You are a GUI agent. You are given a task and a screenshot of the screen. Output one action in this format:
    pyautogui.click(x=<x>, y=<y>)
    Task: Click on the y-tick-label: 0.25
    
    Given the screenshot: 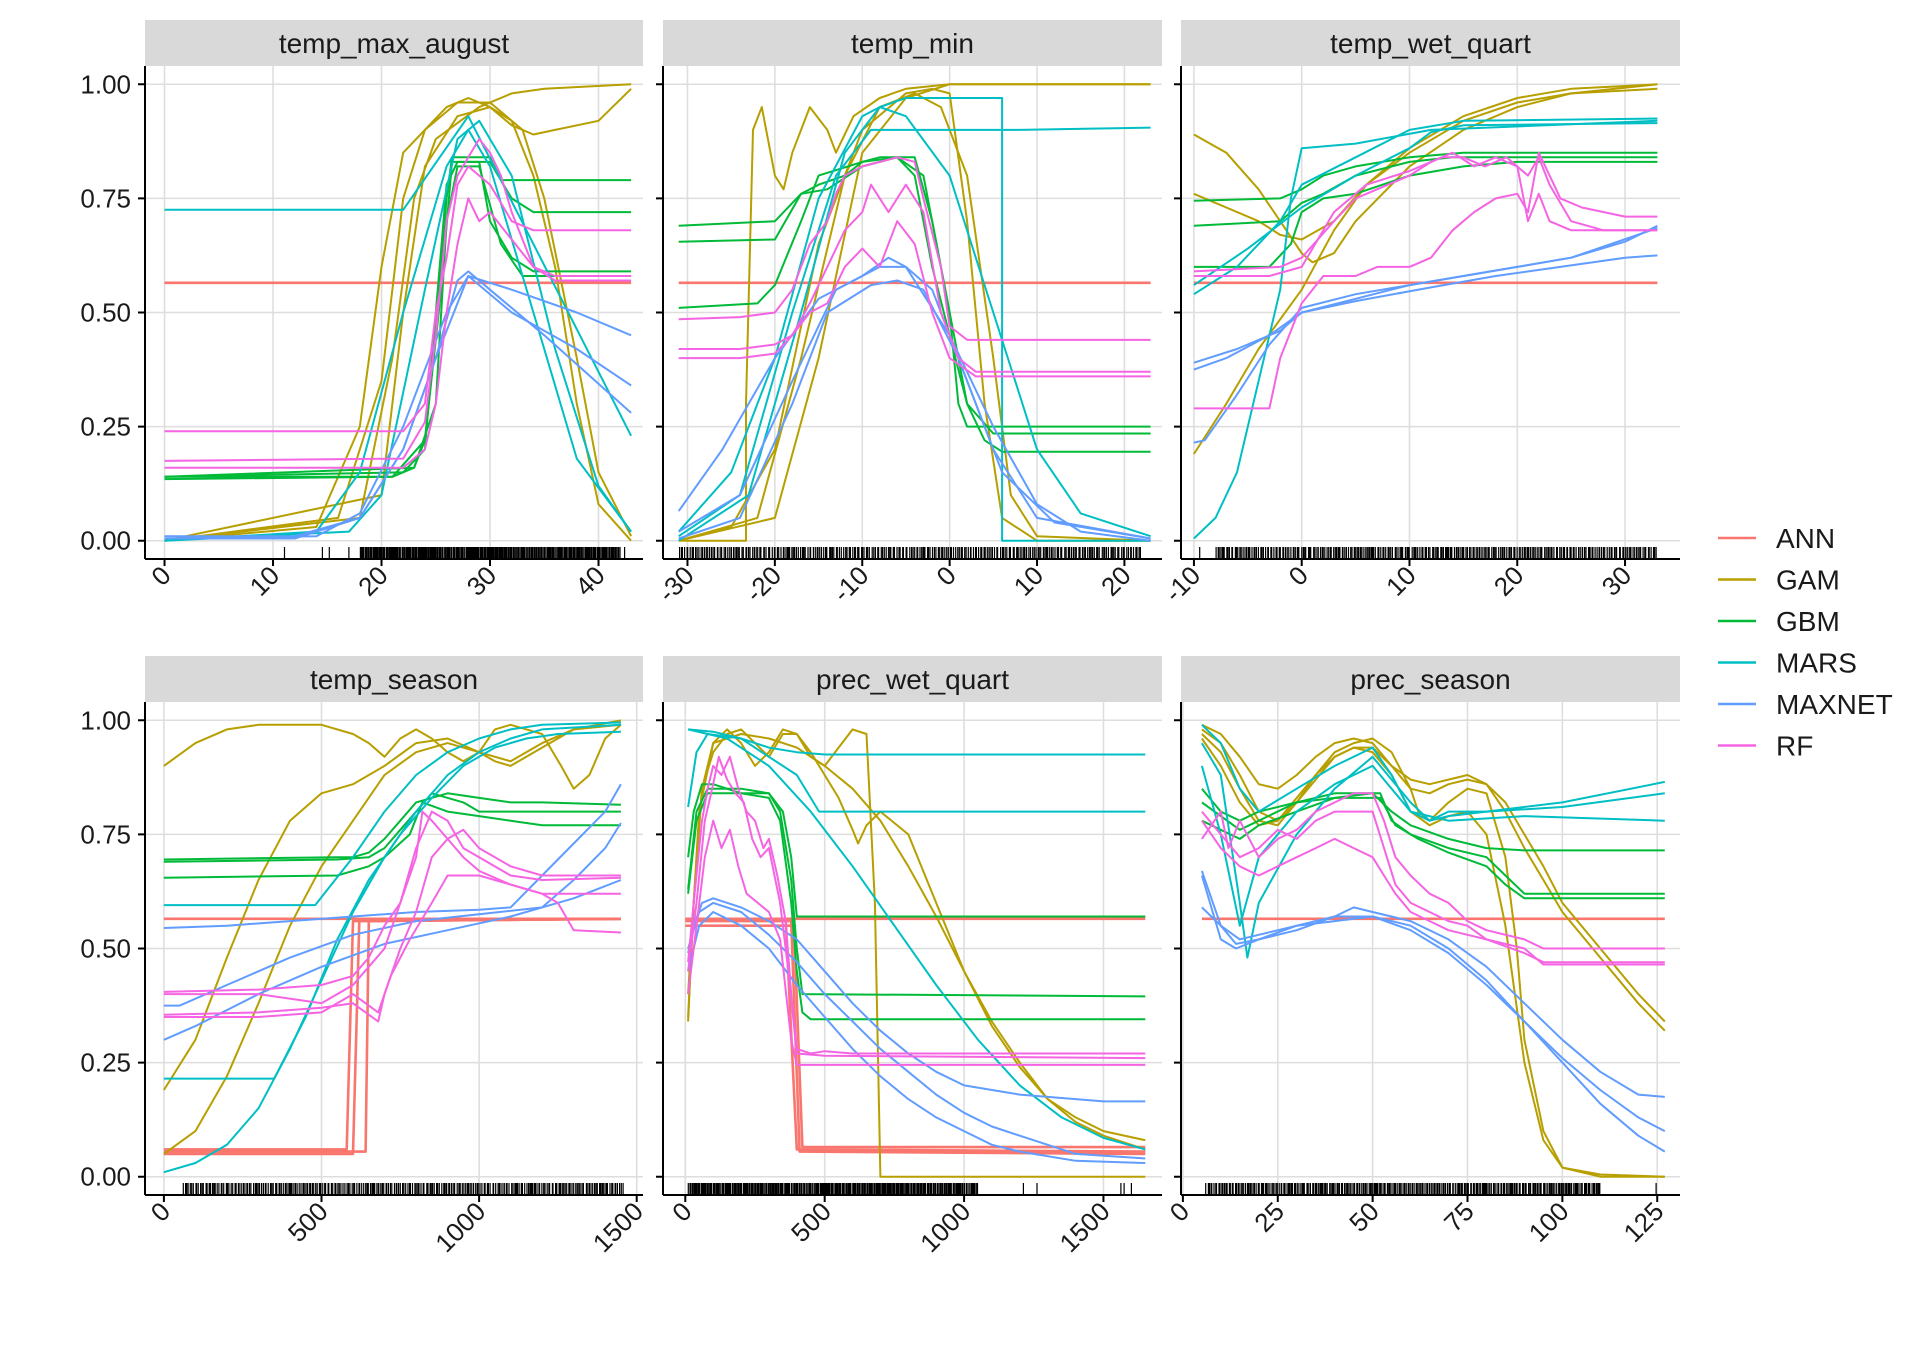 What is the action you would take?
    pyautogui.click(x=105, y=1063)
    